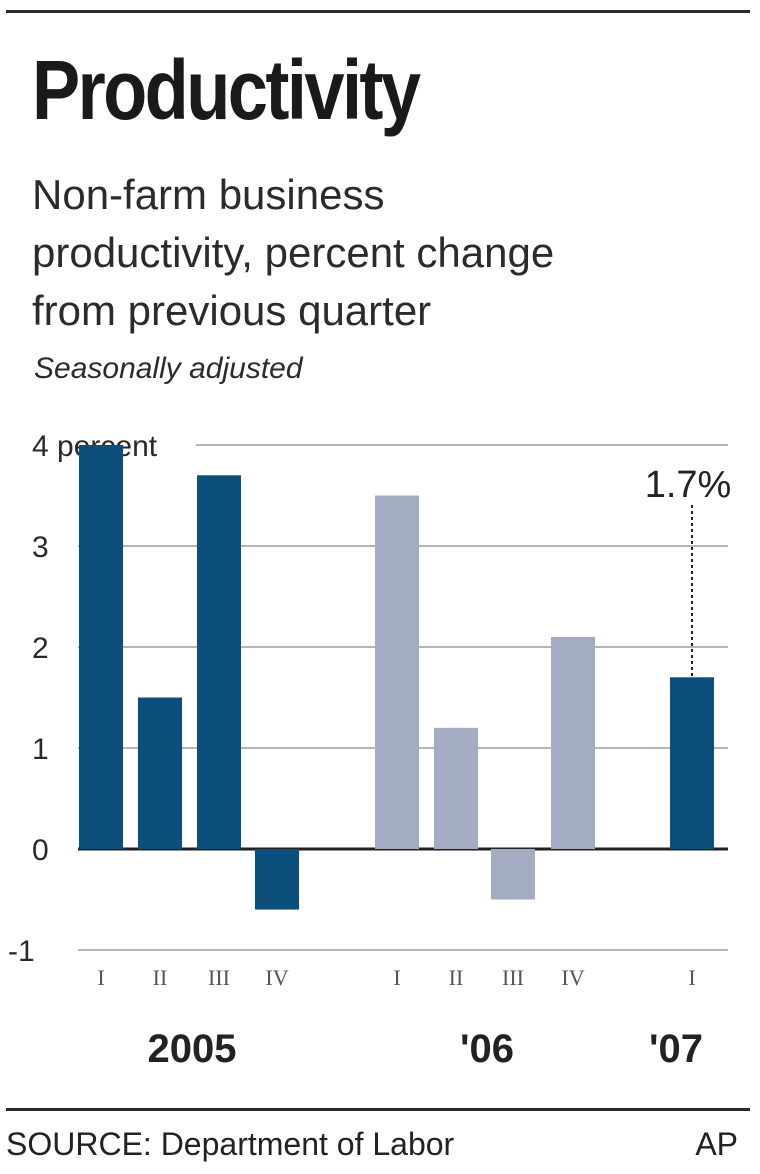 The width and height of the screenshot is (760, 1174). I want to click on y-tick-label: 1, so click(40, 749).